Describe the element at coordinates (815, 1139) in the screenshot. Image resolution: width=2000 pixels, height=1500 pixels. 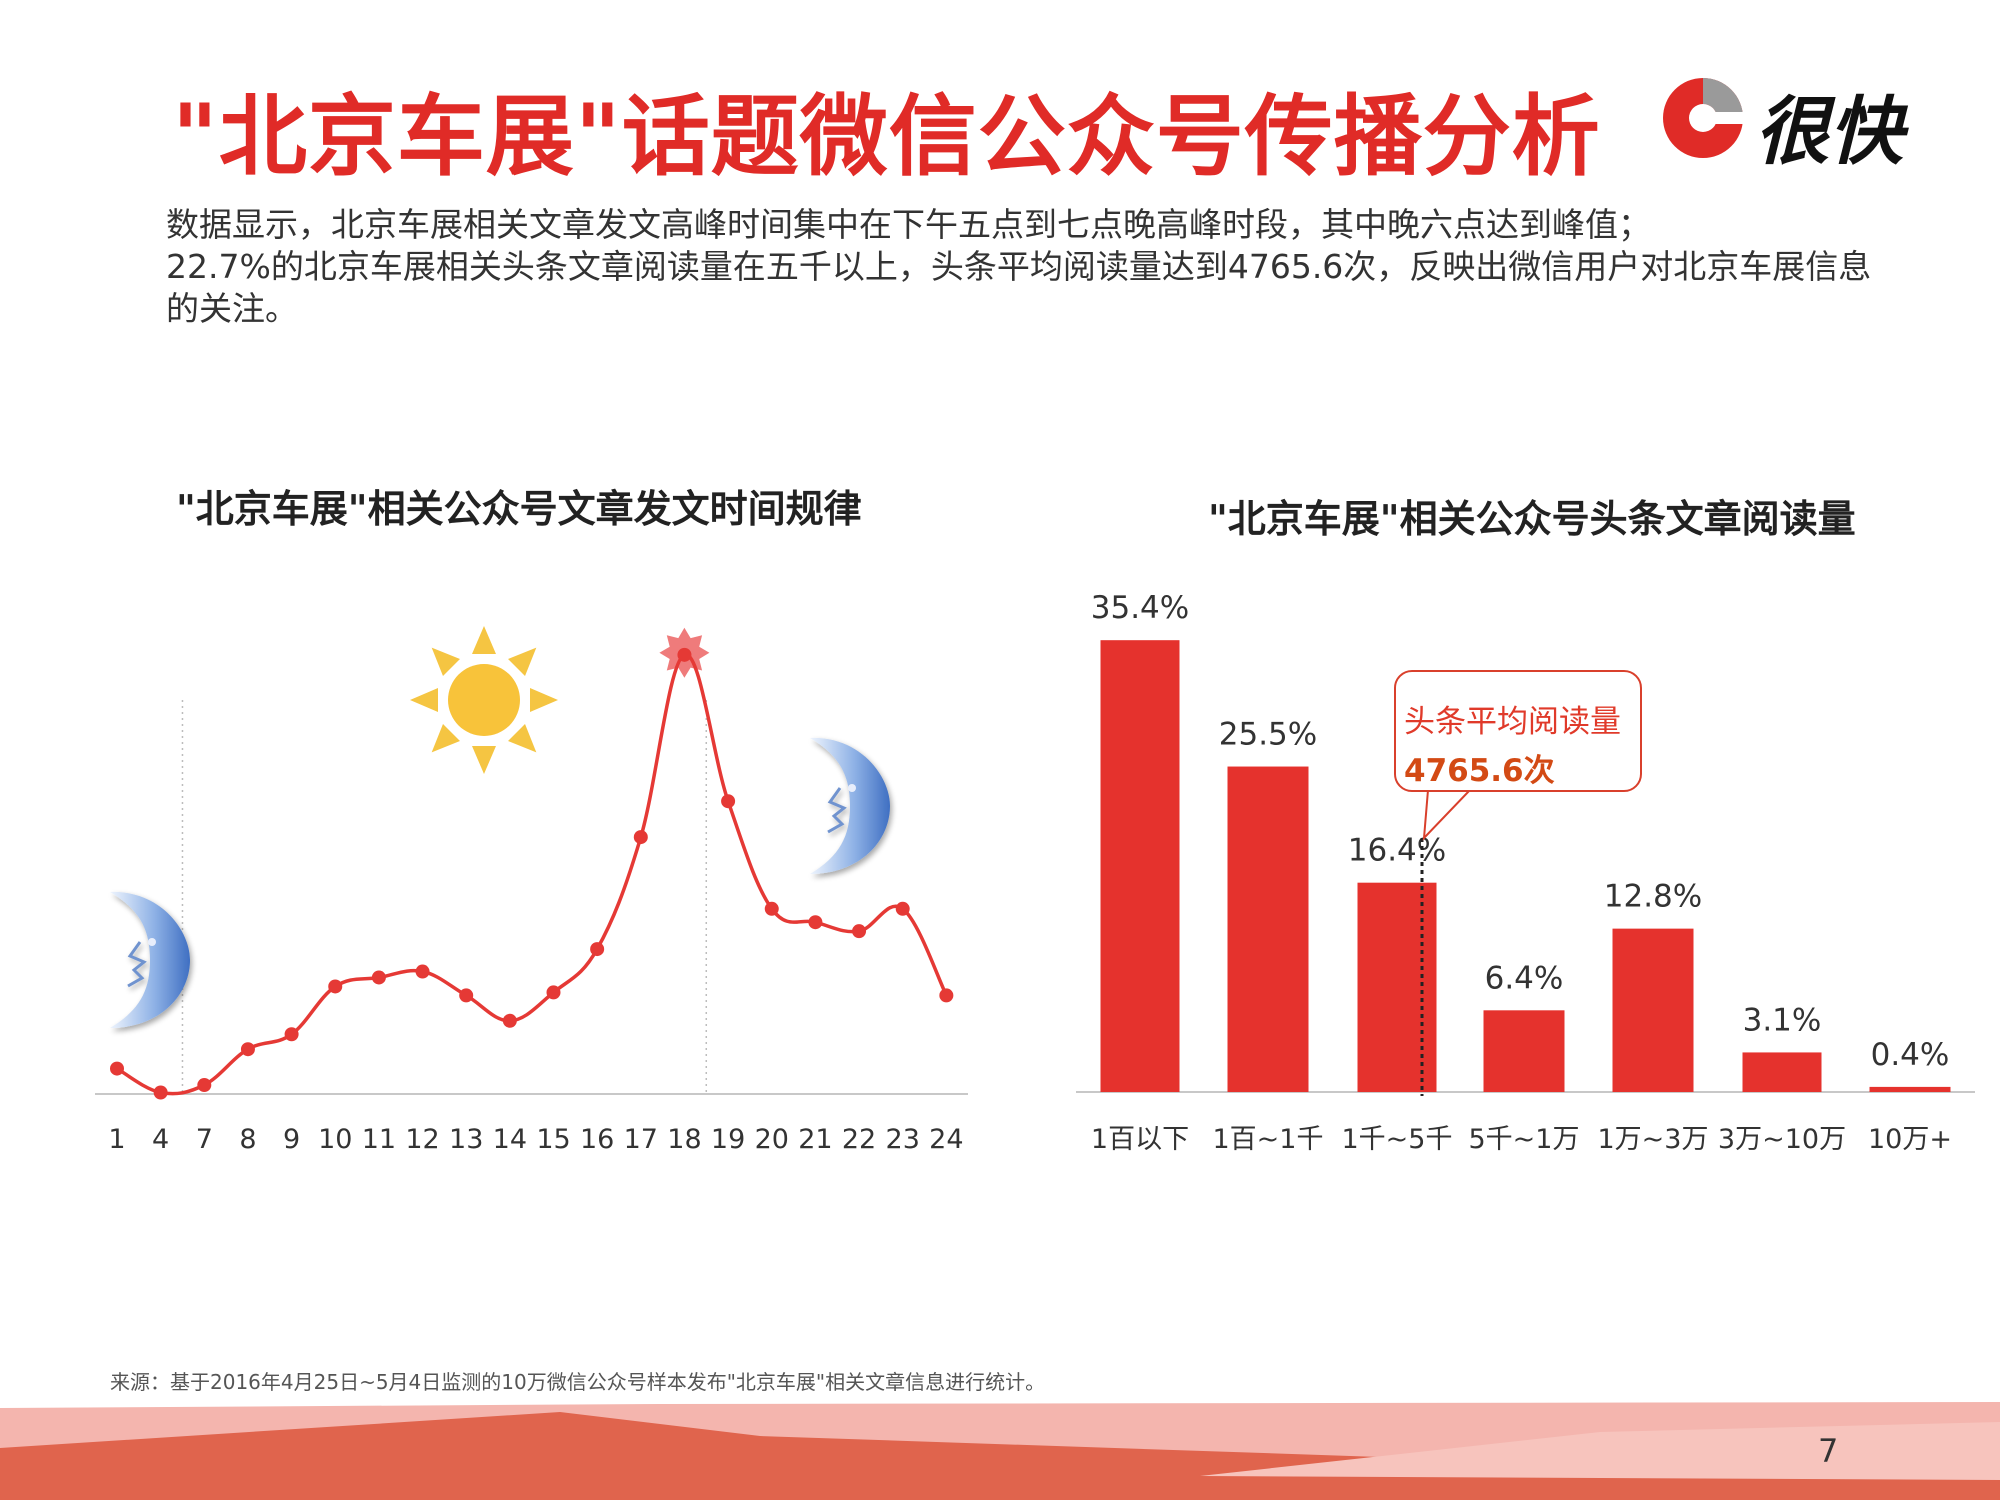
I see `x-tick-label: 21` at that location.